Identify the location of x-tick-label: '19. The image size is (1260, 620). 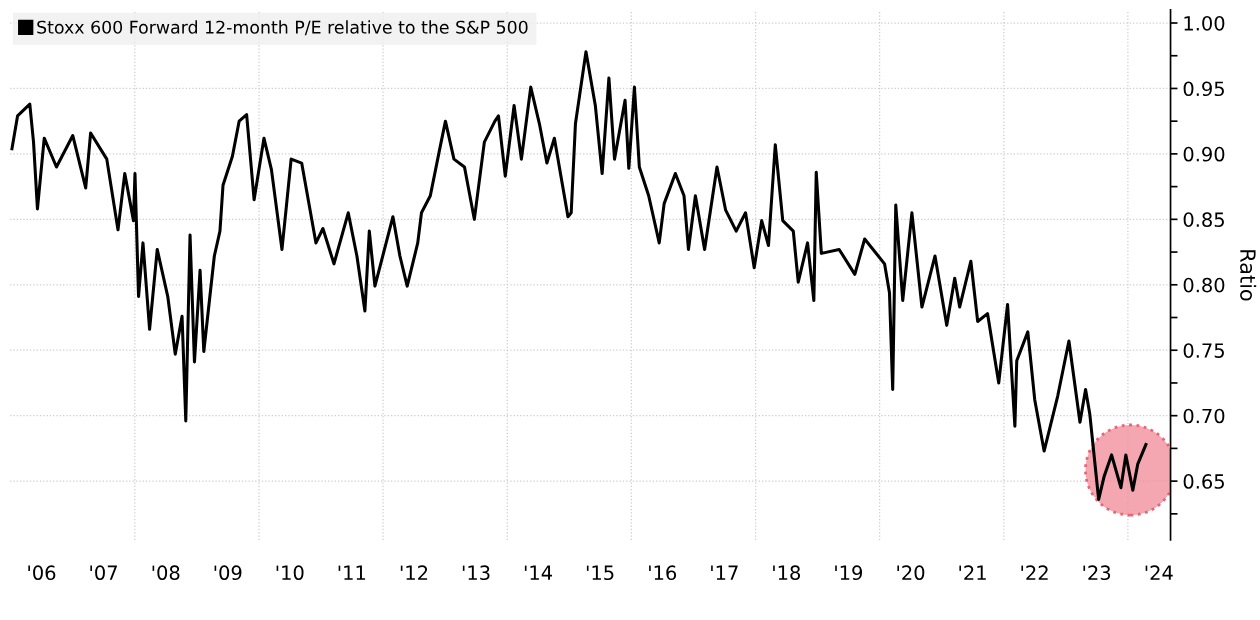
(849, 573).